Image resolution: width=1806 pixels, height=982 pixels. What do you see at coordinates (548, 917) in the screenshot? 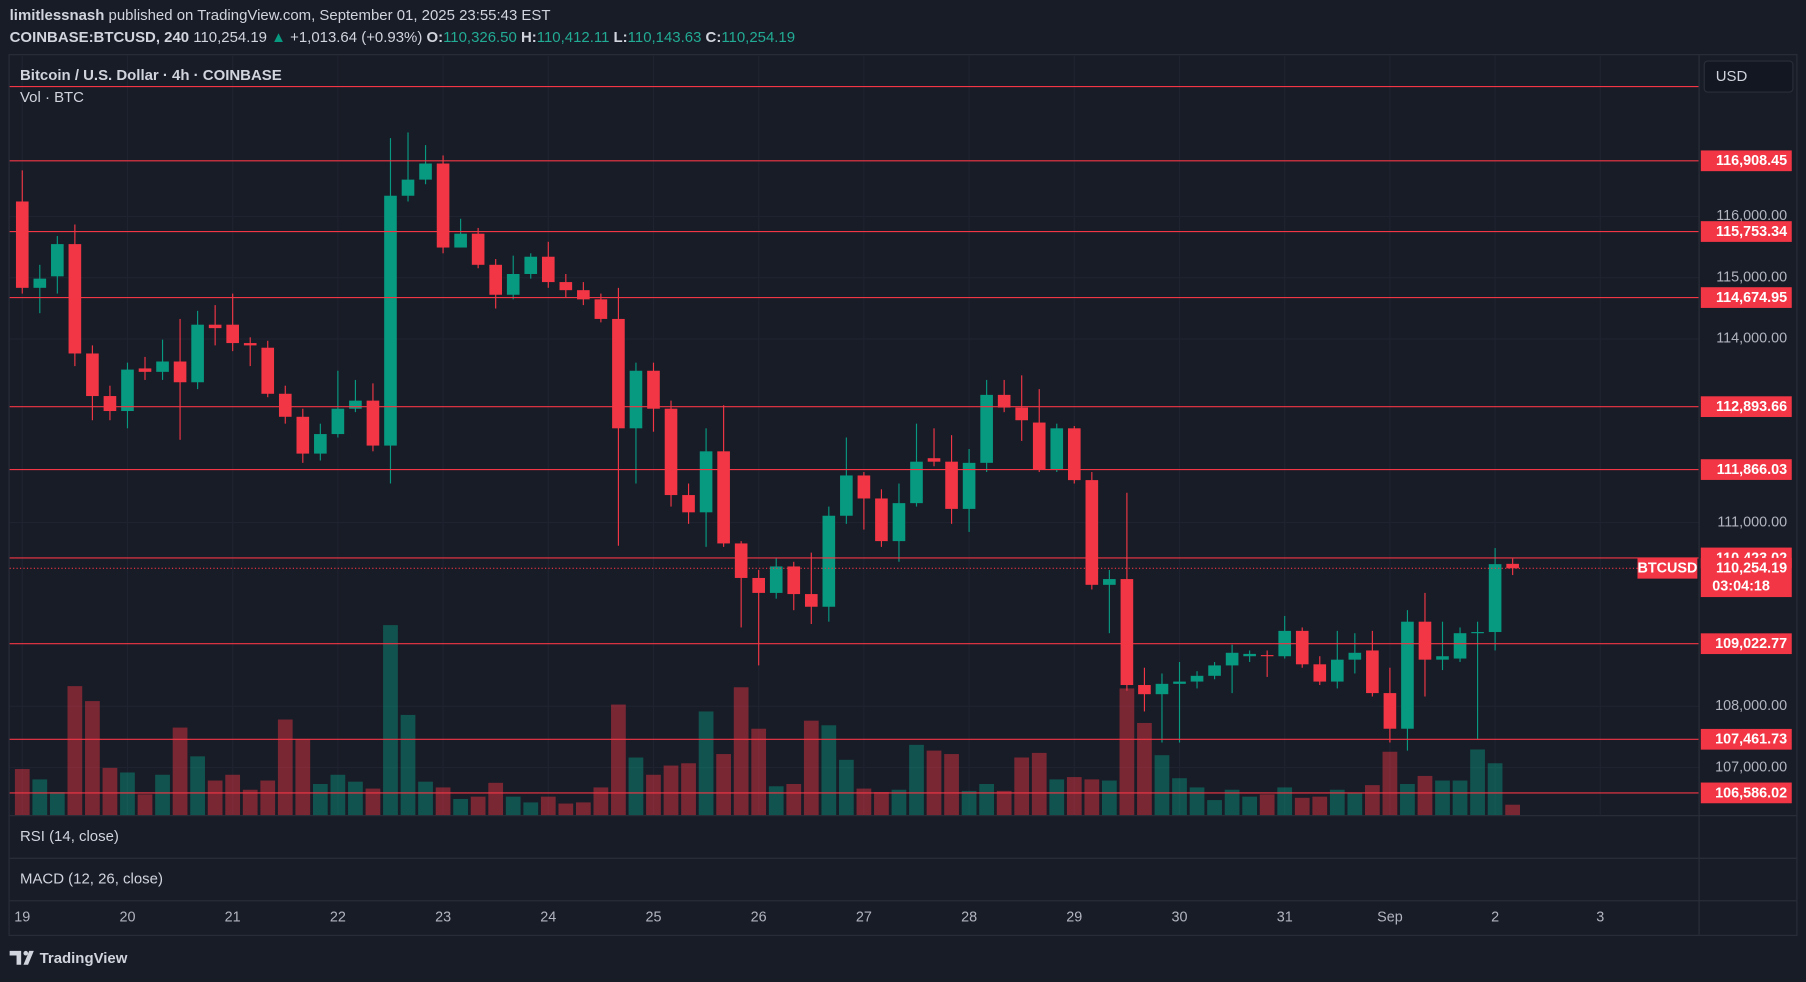
I see `x-tick-label: 24` at bounding box center [548, 917].